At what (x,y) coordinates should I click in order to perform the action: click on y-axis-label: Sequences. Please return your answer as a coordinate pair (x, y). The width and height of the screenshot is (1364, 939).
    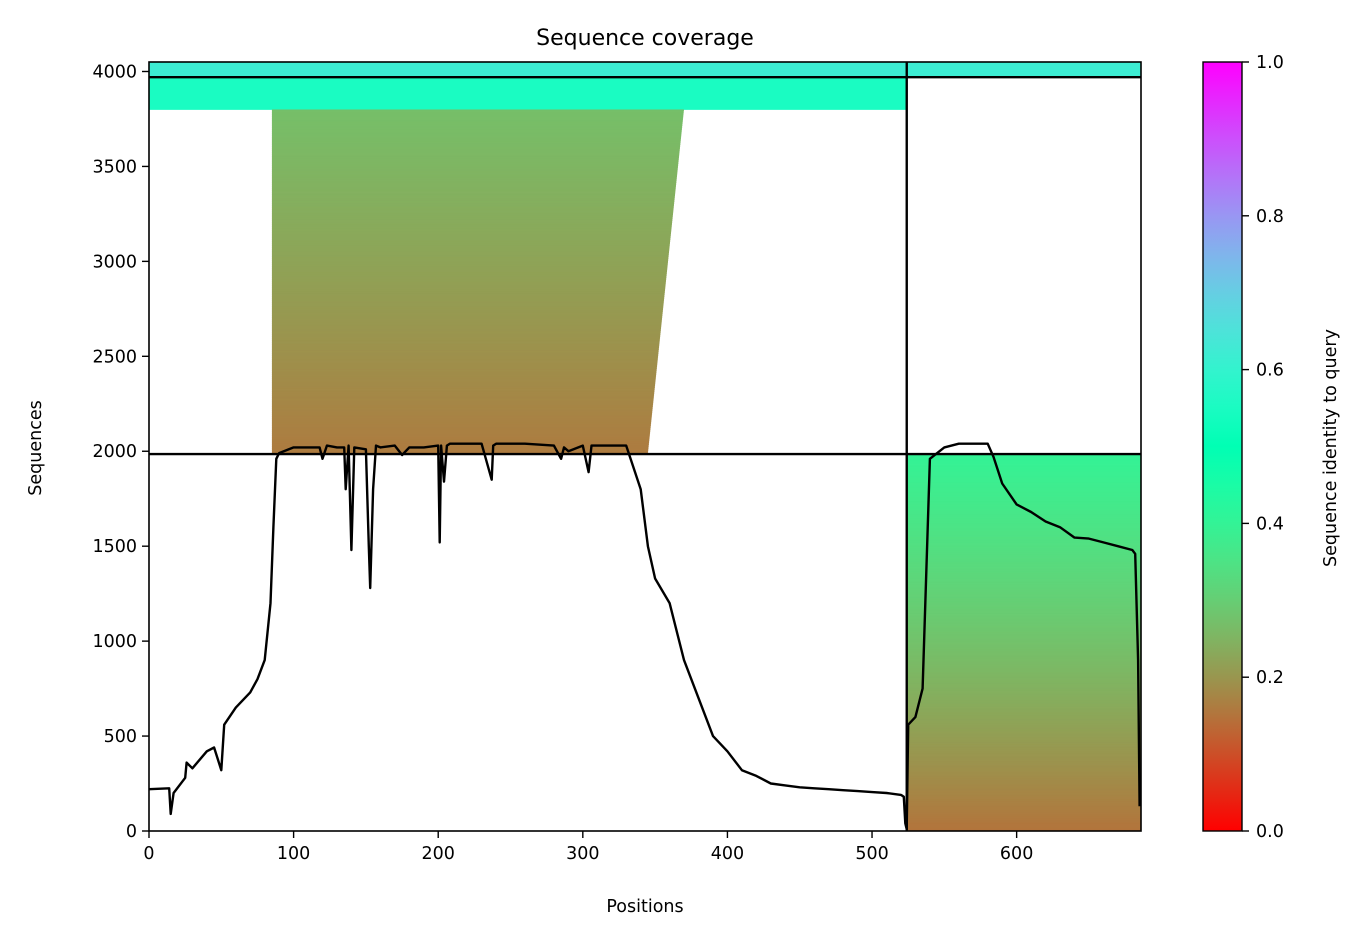
    Looking at the image, I should click on (36, 447).